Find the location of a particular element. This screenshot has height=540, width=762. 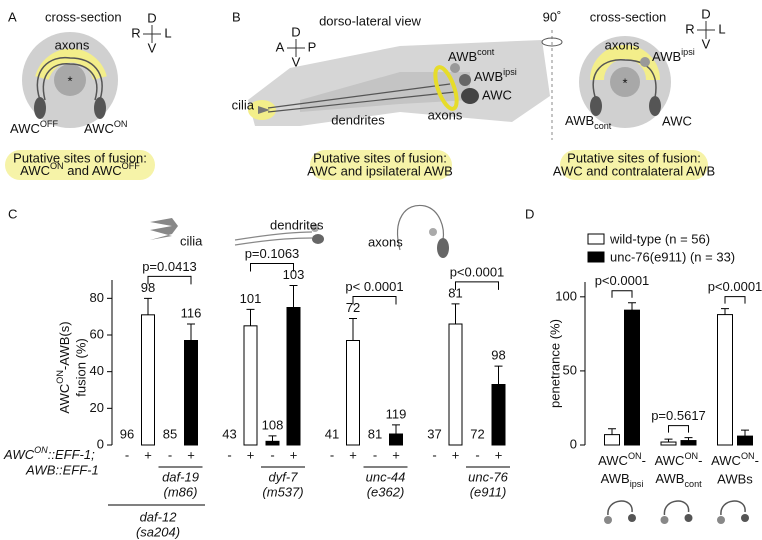

legend-label: wild-type (n = 56) is located at coordinates (659, 238).